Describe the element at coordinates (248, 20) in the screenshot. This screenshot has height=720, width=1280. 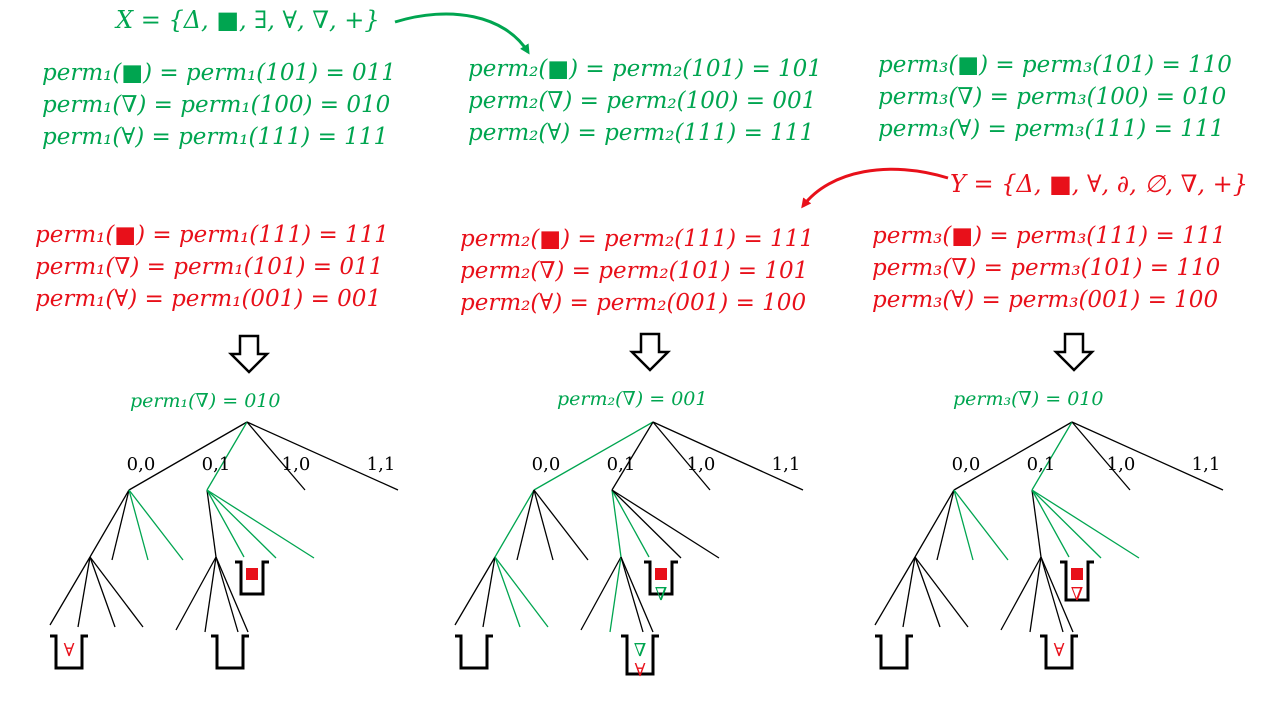
I see `set-x-definition: X = {Δ, ■, ∃, ∀, ∇, +}` at that location.